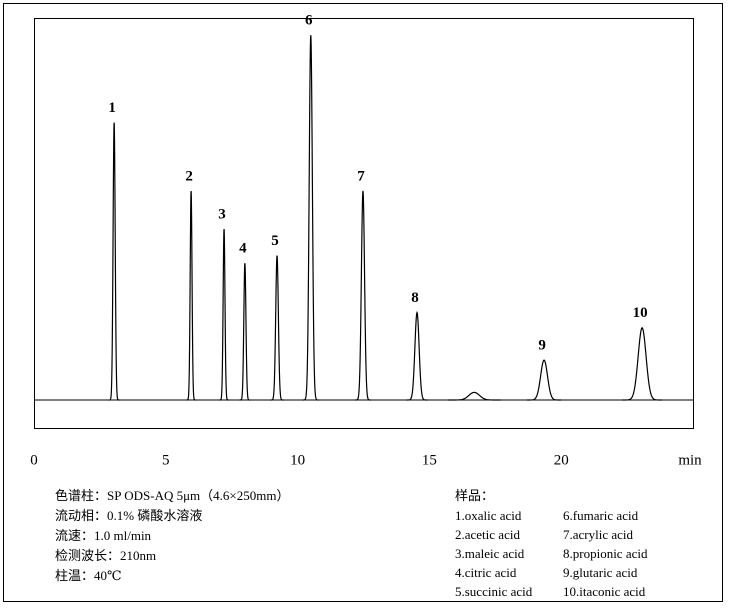  Describe the element at coordinates (112, 108) in the screenshot. I see `peak-label: 1` at that location.